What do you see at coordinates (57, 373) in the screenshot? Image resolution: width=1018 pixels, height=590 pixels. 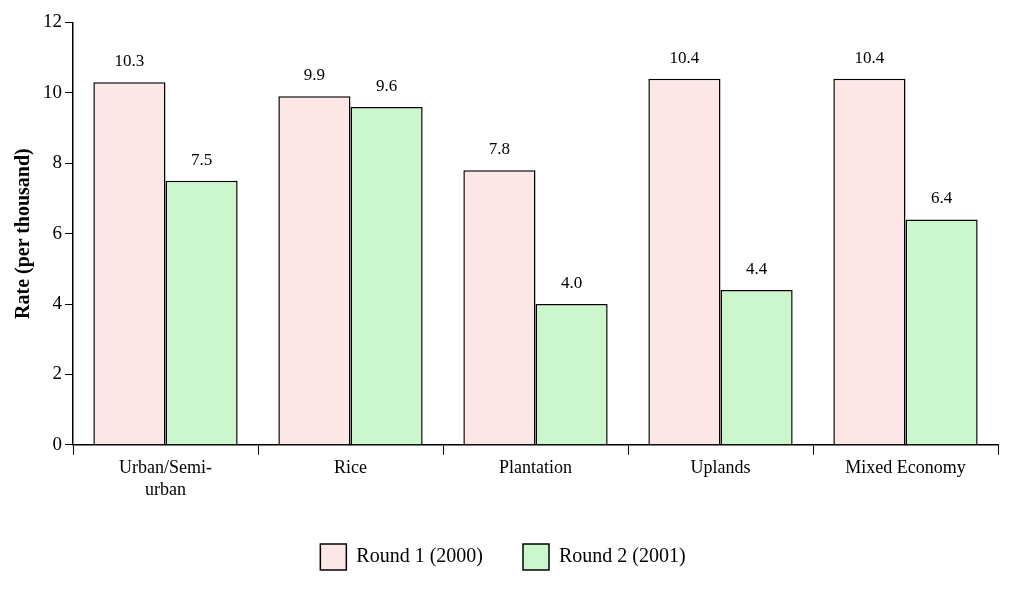 I see `y-tick-label: 2` at bounding box center [57, 373].